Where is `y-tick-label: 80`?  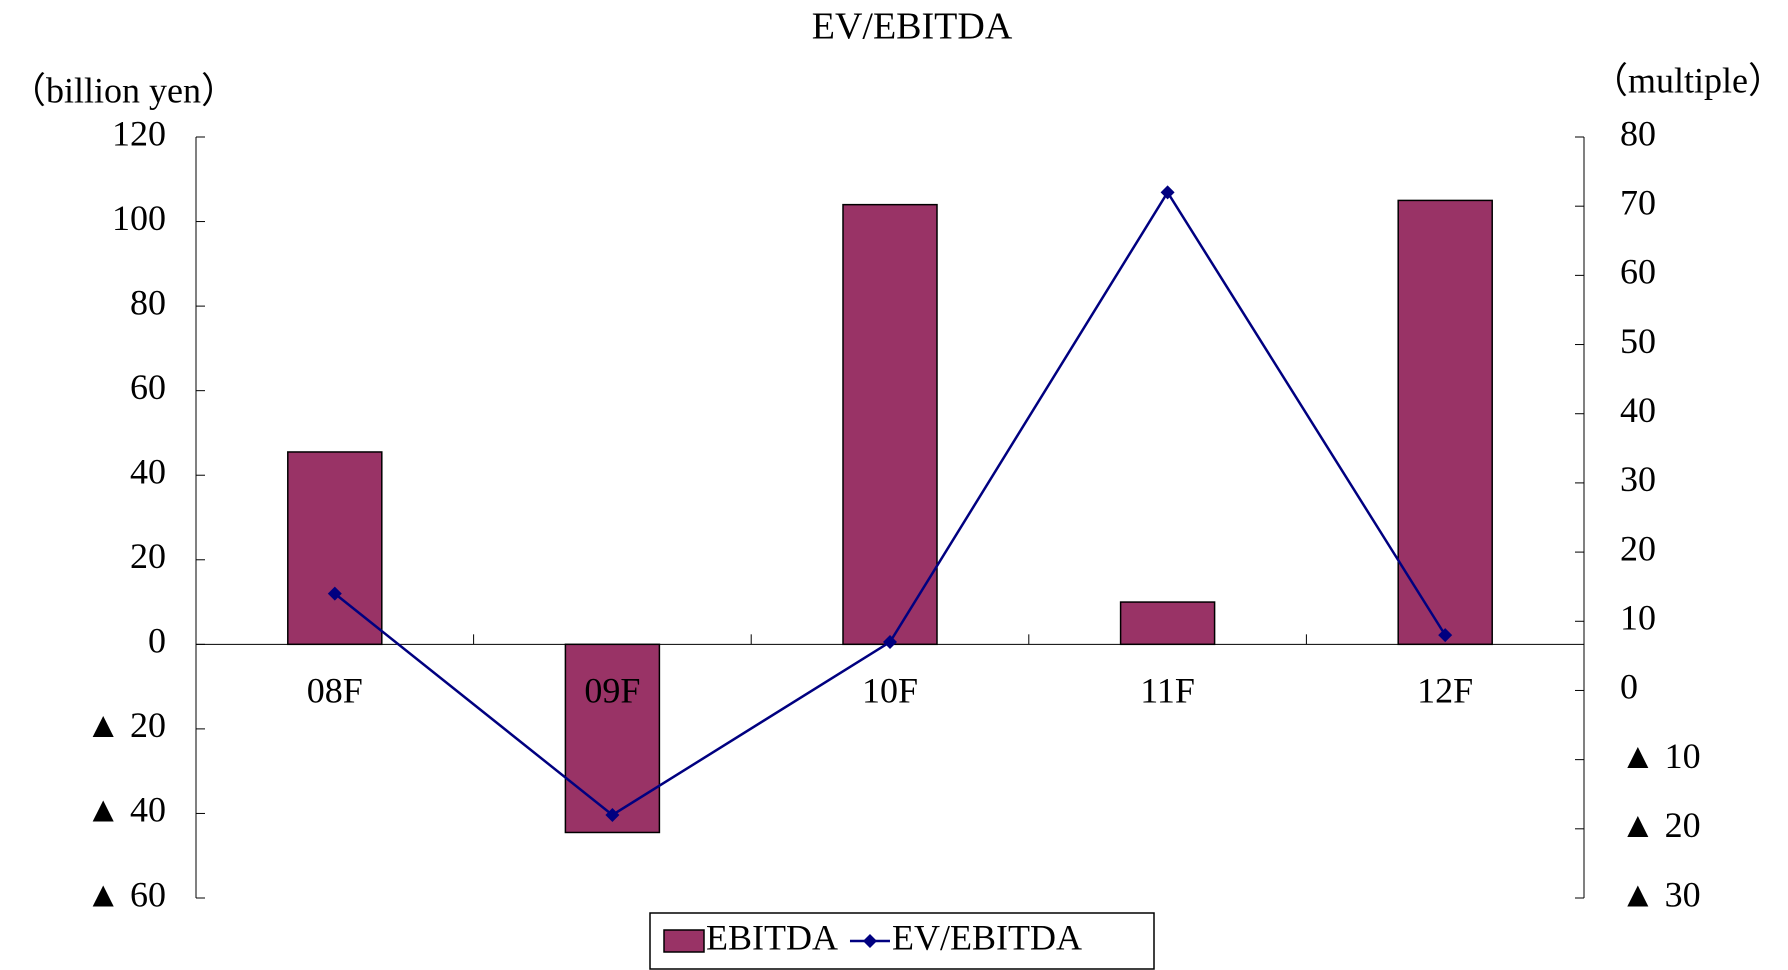 y-tick-label: 80 is located at coordinates (148, 302).